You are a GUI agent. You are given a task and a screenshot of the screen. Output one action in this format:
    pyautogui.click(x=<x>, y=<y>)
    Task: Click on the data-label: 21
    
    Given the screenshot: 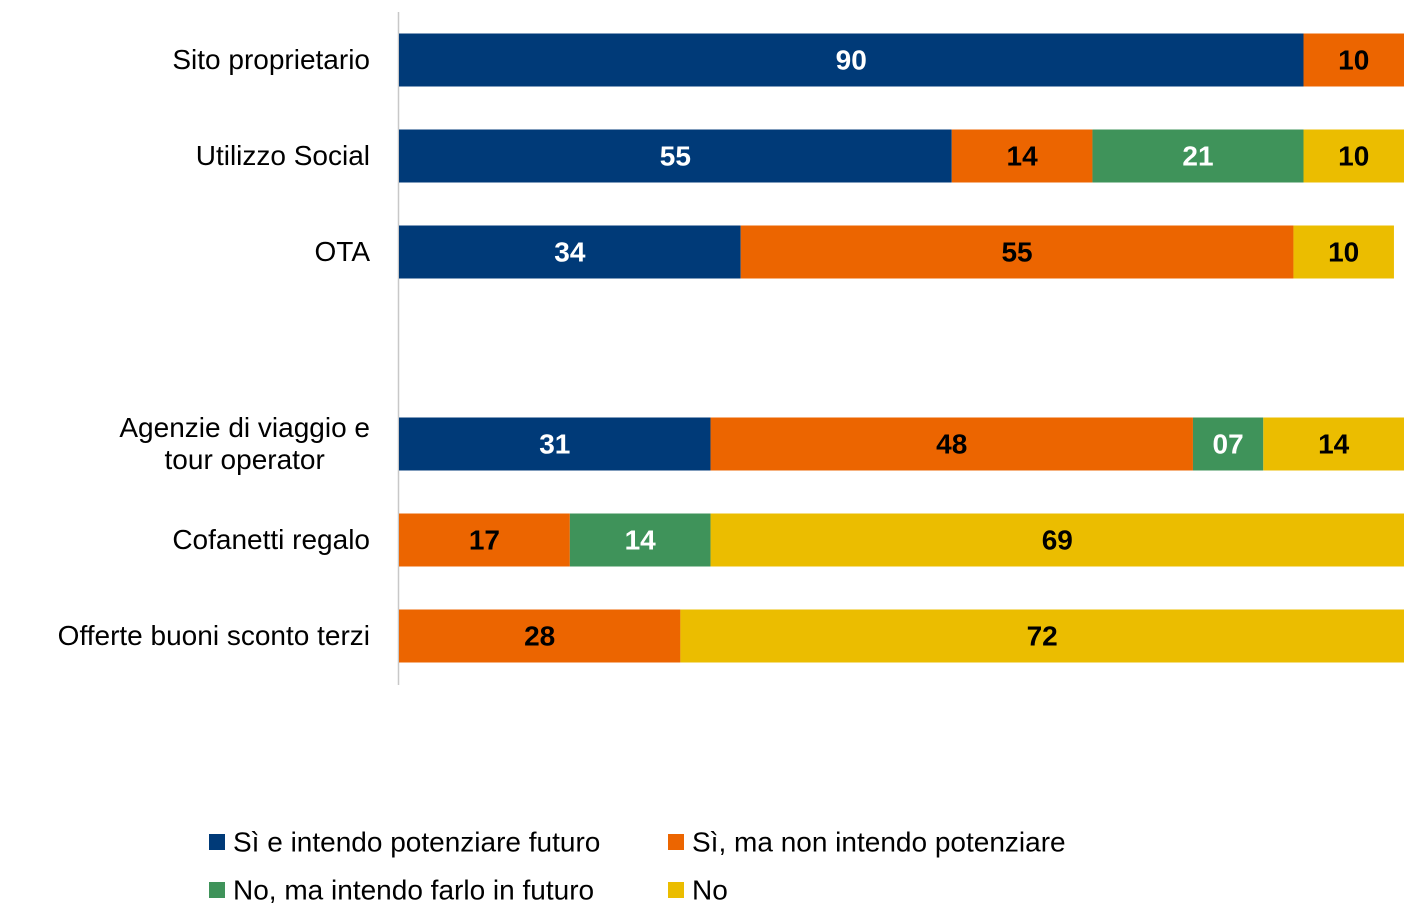 What is the action you would take?
    pyautogui.click(x=1197, y=156)
    